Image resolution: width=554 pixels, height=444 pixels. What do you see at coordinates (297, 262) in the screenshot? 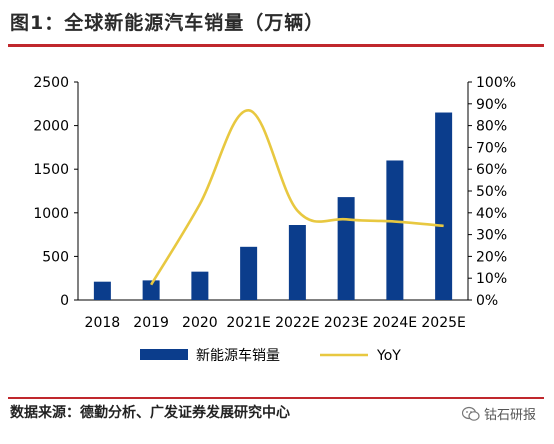
I see `bar-2022E` at bounding box center [297, 262].